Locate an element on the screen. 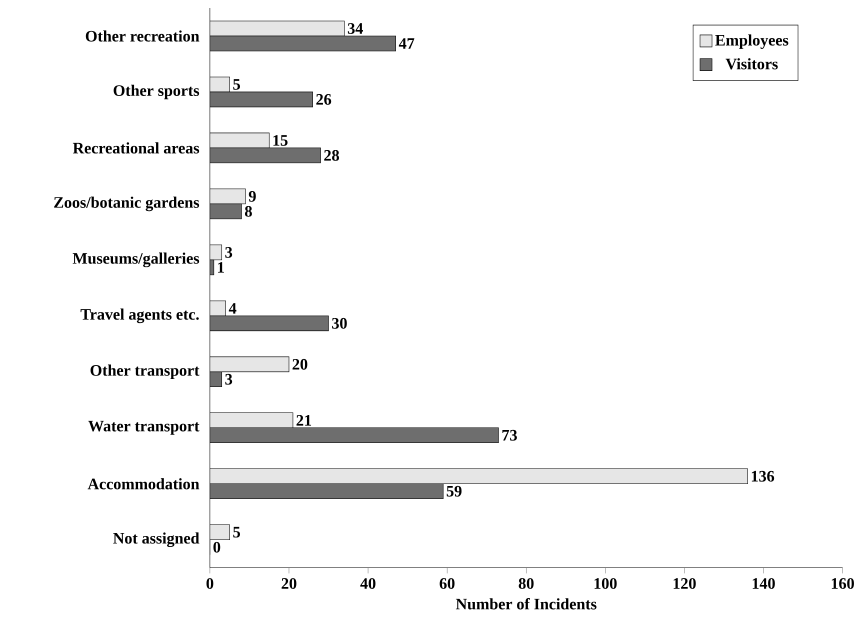  data-label: 4 is located at coordinates (232, 308).